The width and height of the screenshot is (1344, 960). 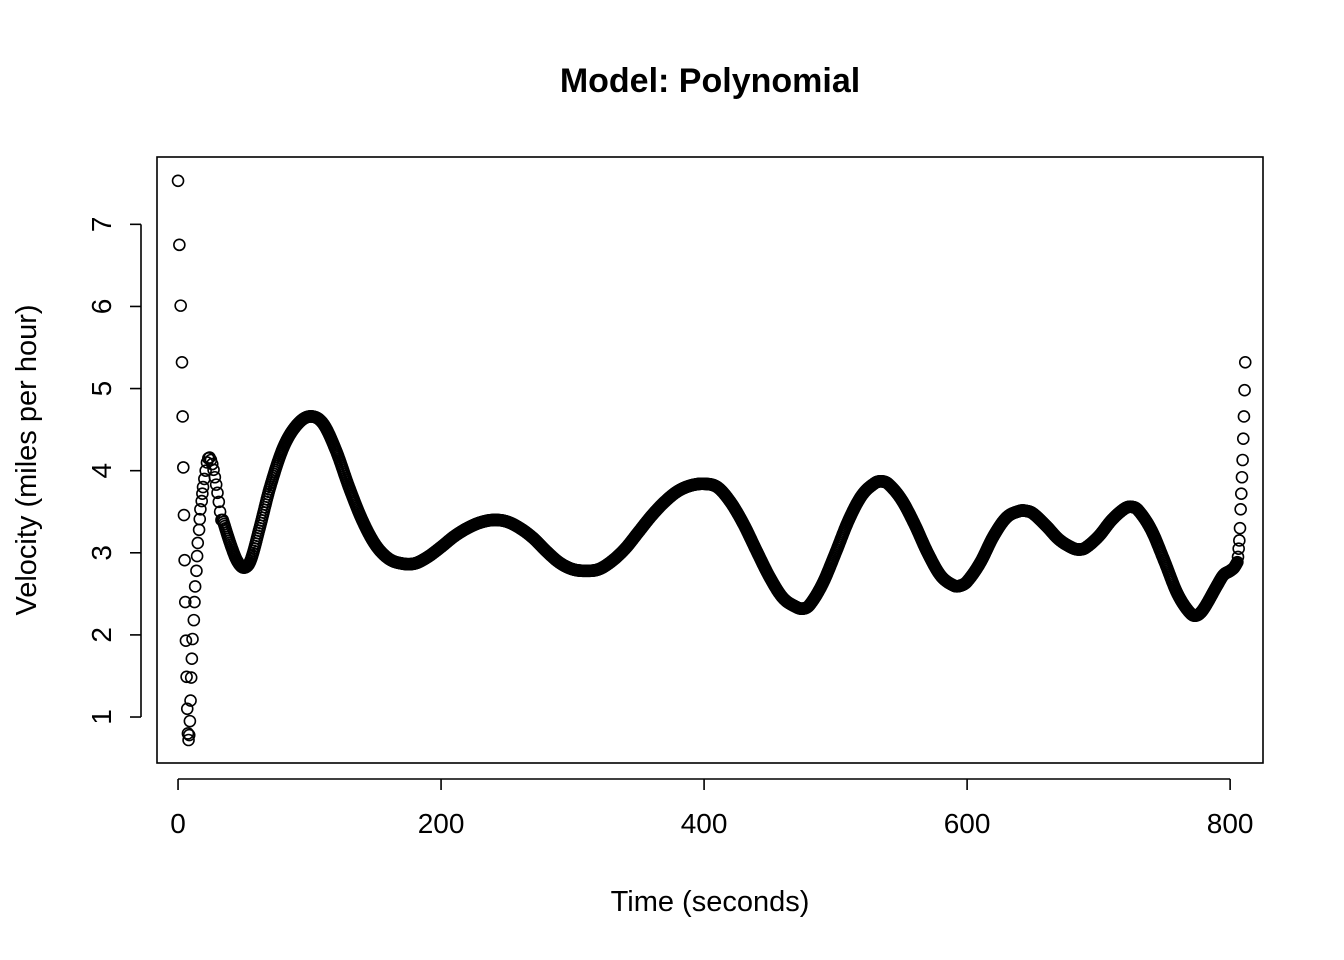 I want to click on y-axis-label: Velocity (miles per hour), so click(x=27, y=459).